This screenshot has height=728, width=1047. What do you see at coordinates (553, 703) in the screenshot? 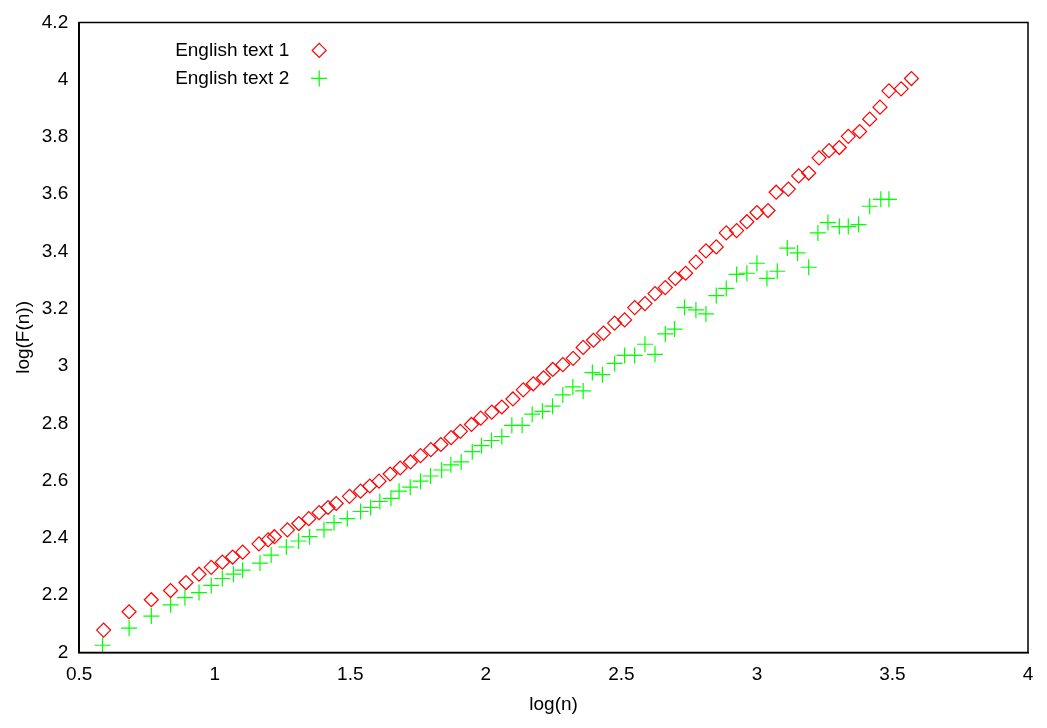
I see `x-axis-title: log(n)` at bounding box center [553, 703].